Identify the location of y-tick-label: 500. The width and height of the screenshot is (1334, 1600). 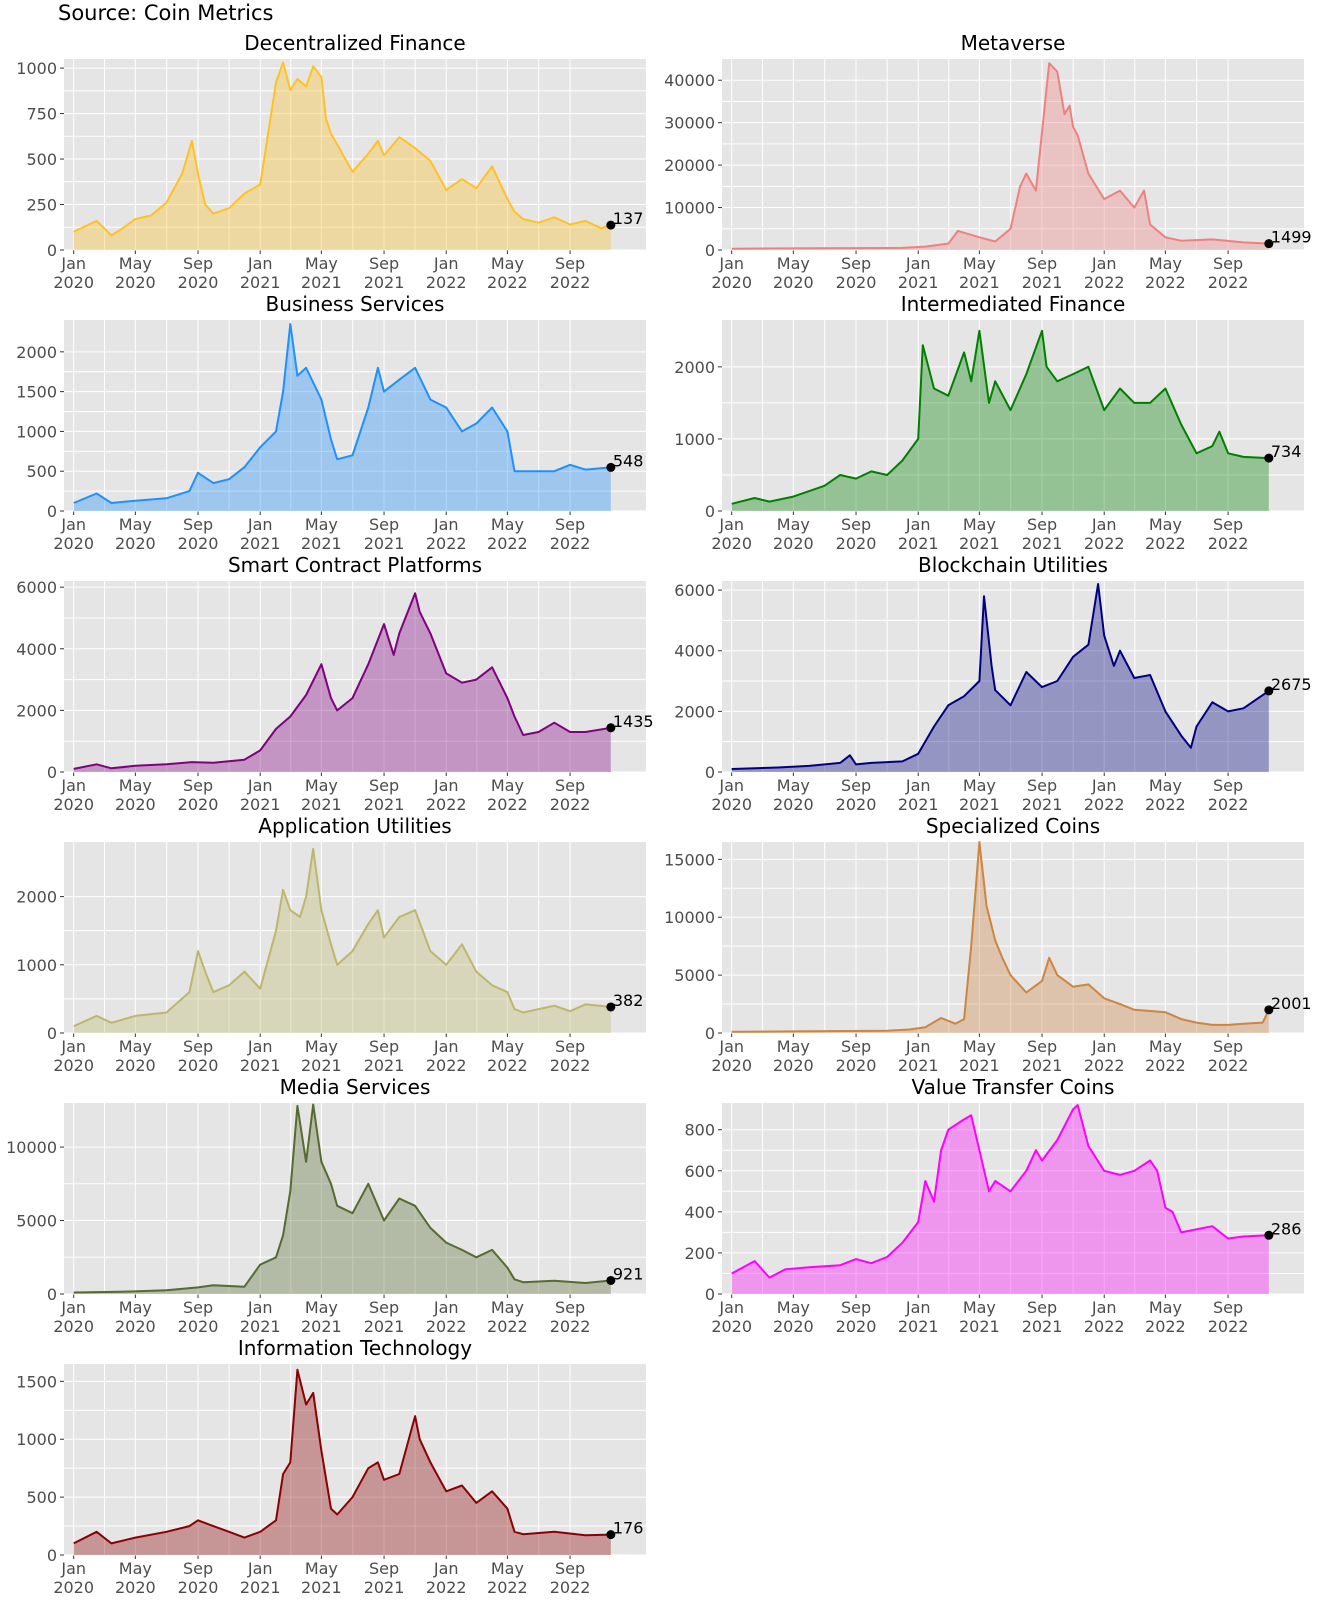
(41, 471).